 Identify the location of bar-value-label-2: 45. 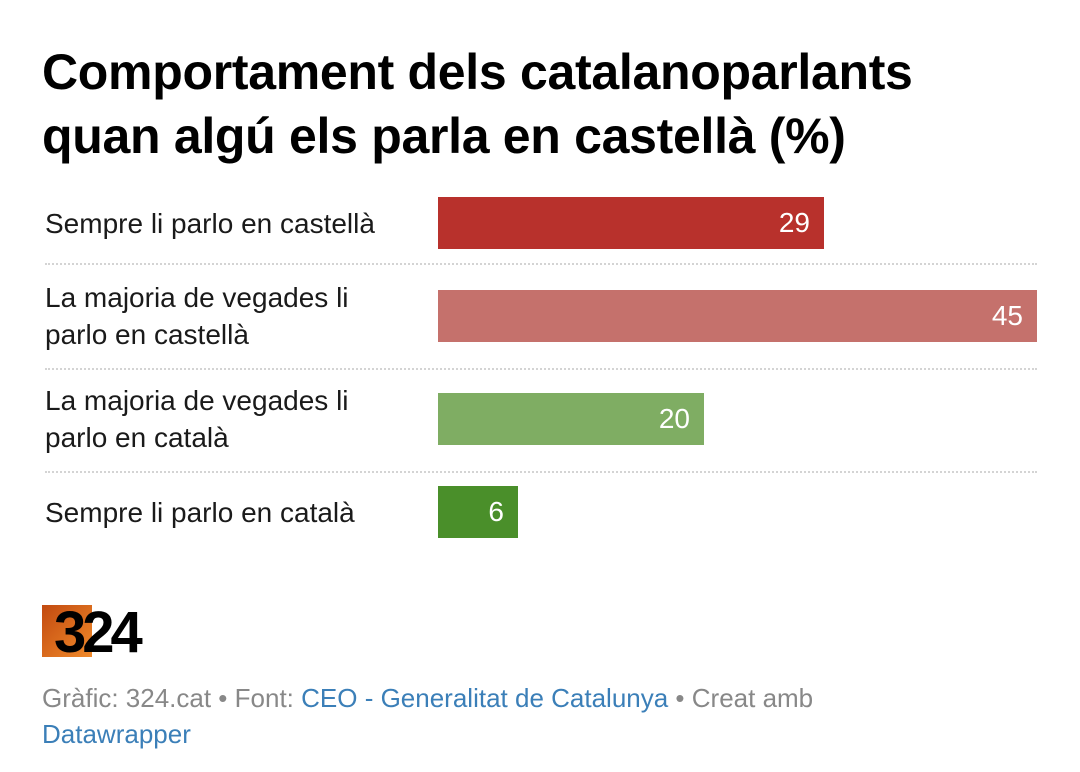
(1007, 315).